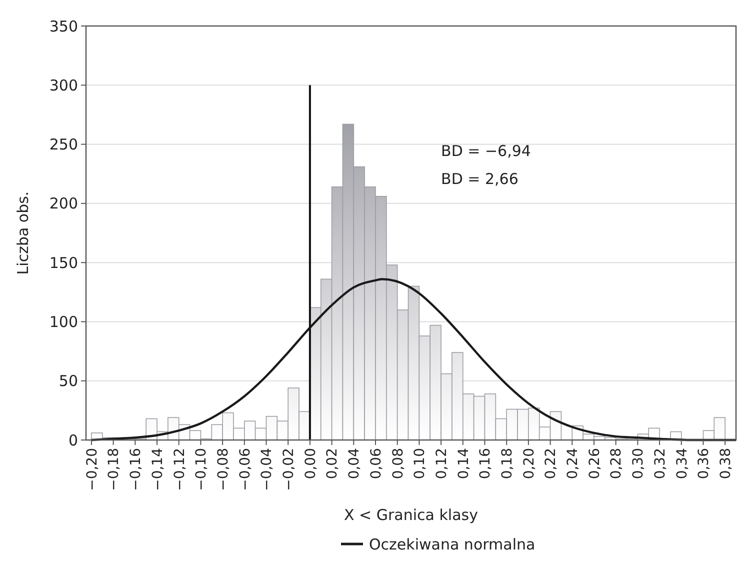 Image resolution: width=750 pixels, height=576 pixels. Describe the element at coordinates (332, 464) in the screenshot. I see `x-tick-label: 0,02` at that location.